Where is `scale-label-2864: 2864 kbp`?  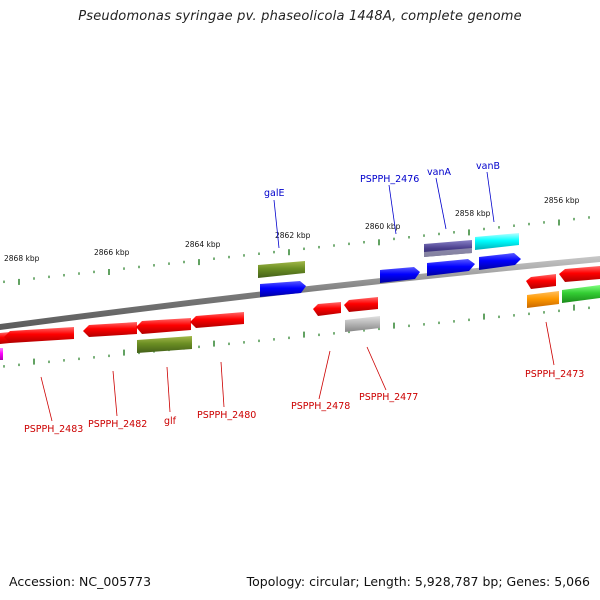
scale-label-2864: 2864 kbp is located at coordinates (203, 244).